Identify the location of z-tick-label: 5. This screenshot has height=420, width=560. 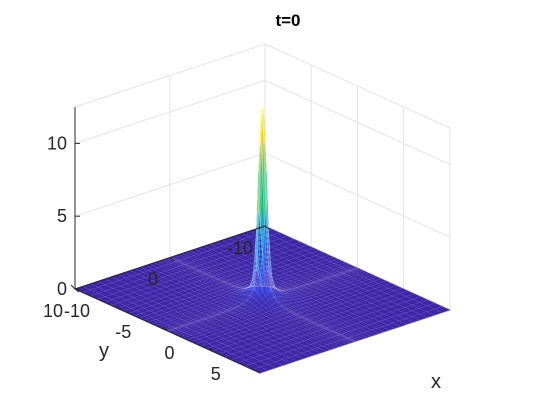
(62, 216).